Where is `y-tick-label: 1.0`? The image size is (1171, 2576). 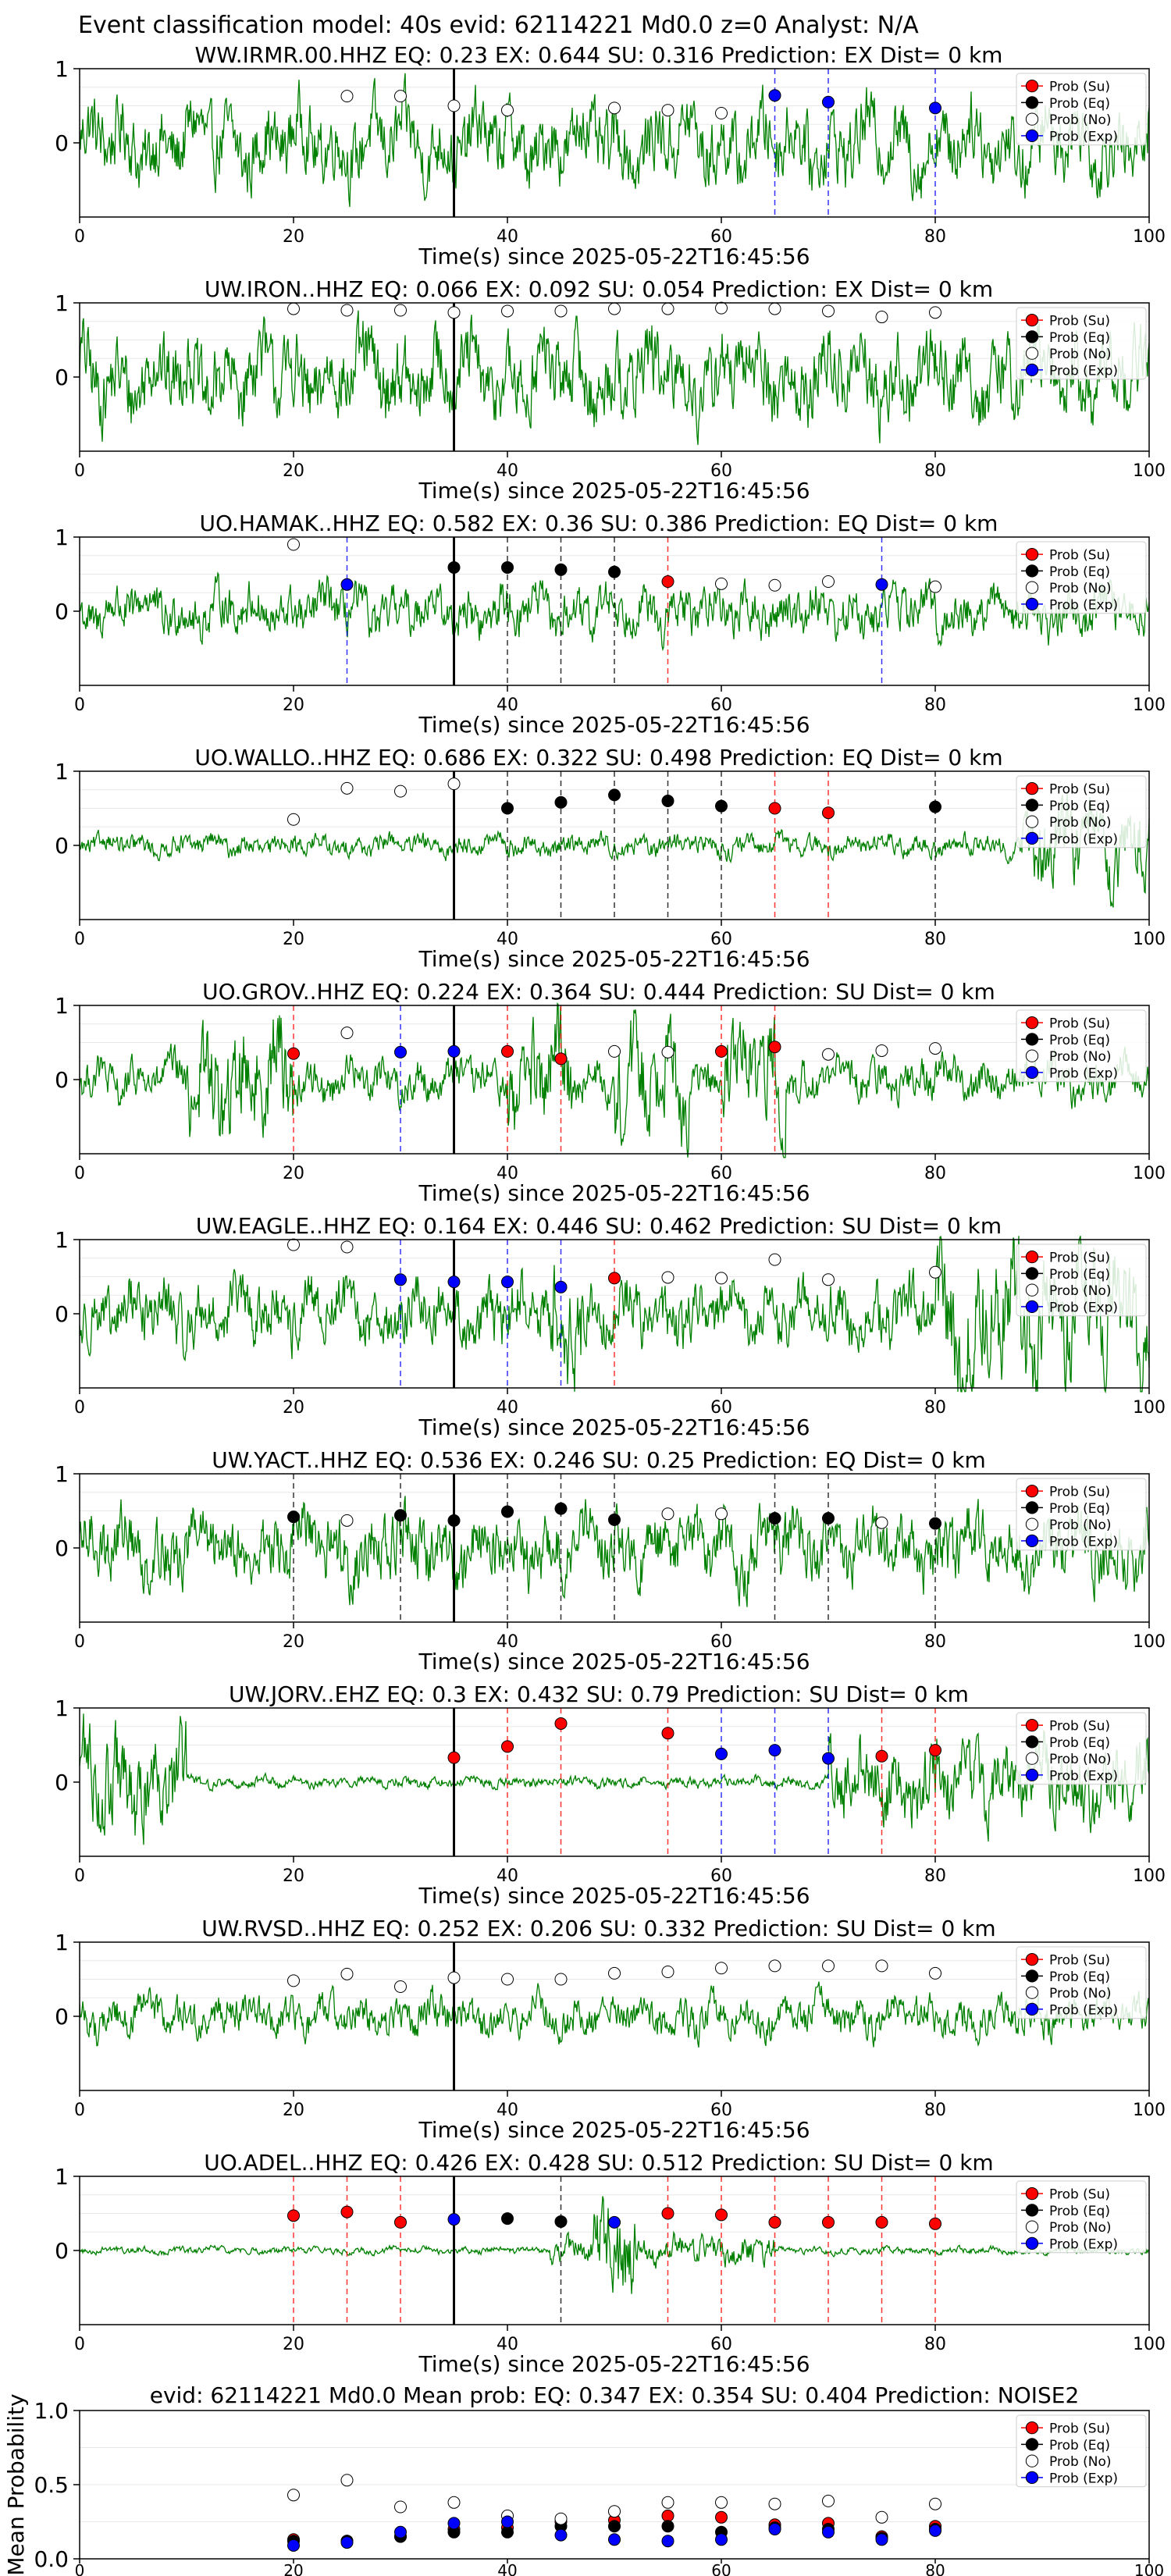 y-tick-label: 1.0 is located at coordinates (51, 2411).